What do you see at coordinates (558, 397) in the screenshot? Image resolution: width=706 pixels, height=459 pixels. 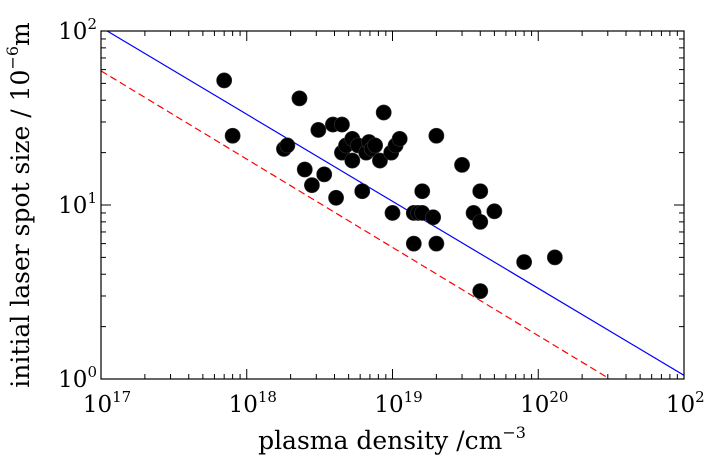 I see `x-tick-label-exponent: 20` at bounding box center [558, 397].